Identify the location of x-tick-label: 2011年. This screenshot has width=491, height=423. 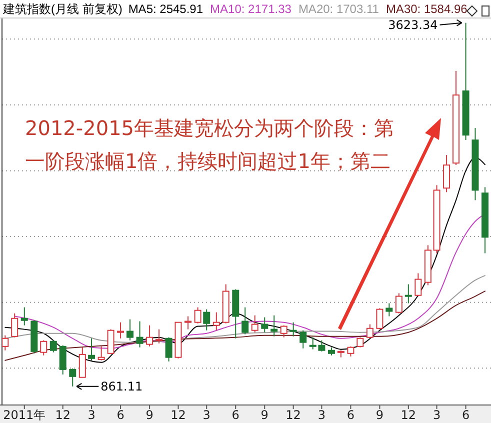
(24, 415).